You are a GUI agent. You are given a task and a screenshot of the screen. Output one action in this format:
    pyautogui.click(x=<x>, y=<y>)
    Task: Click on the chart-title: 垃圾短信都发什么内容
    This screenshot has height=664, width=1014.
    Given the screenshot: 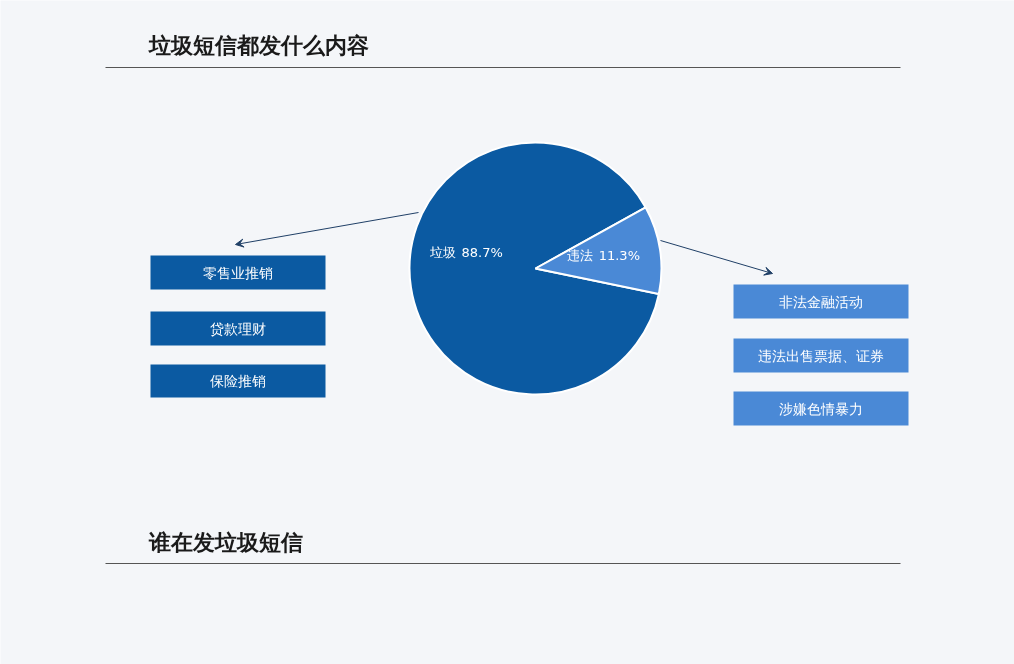 What is the action you would take?
    pyautogui.click(x=258, y=45)
    